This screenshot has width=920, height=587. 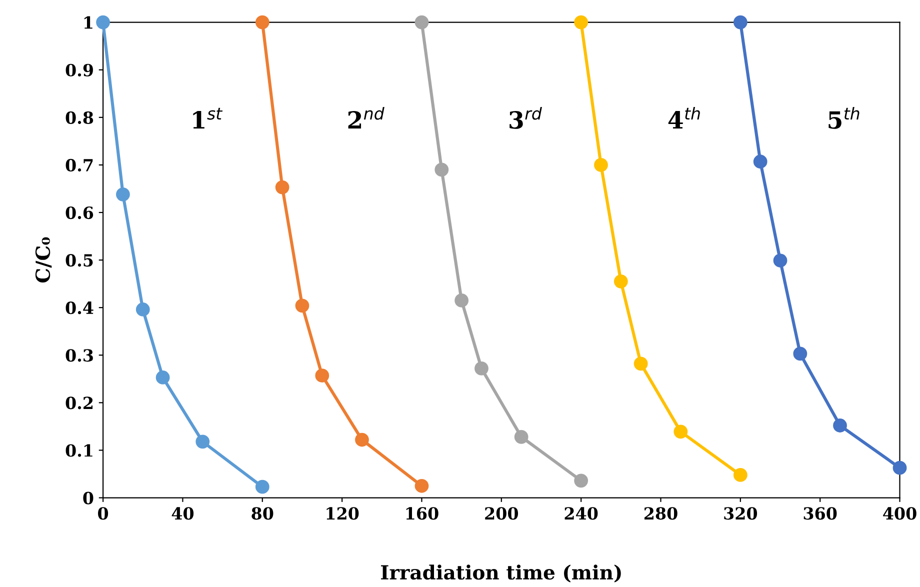 I want to click on y-tick-label: 0.3, so click(x=79, y=355).